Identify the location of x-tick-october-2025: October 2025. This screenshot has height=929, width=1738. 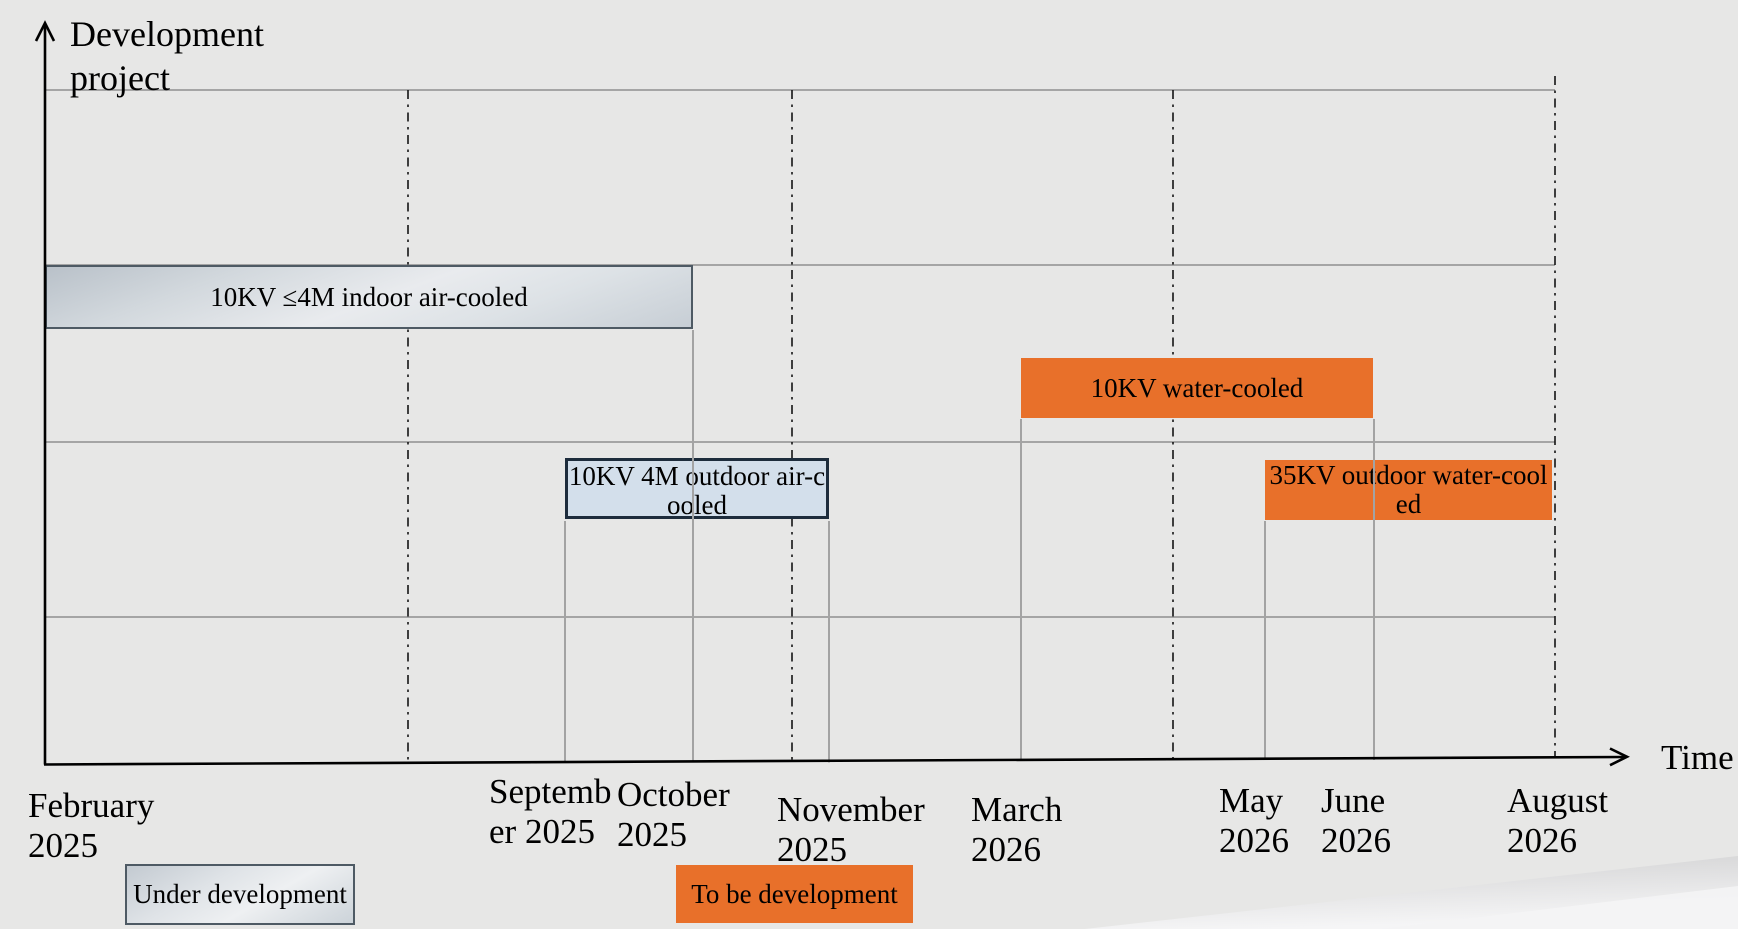
(673, 815).